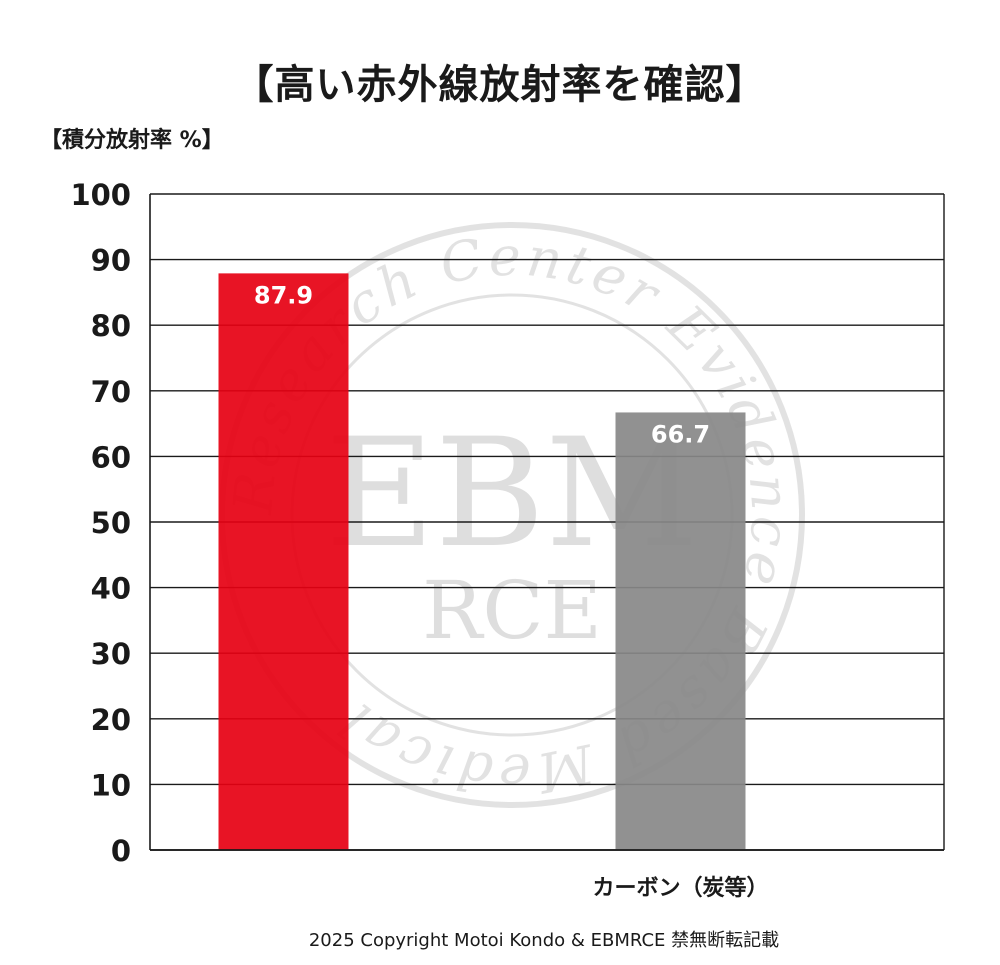  I want to click on data-label: 87.9, so click(283, 295).